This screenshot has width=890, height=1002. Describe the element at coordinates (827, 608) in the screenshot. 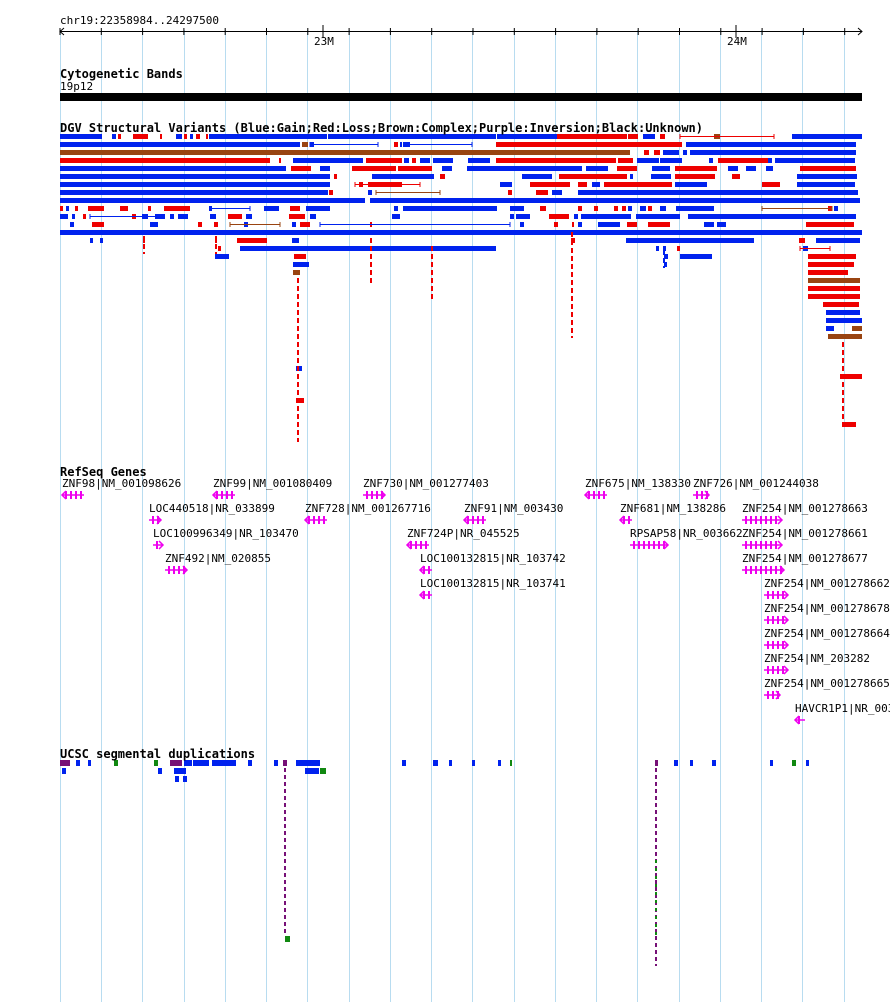

I see `gene-label: ZNF254|NM_001278678` at that location.